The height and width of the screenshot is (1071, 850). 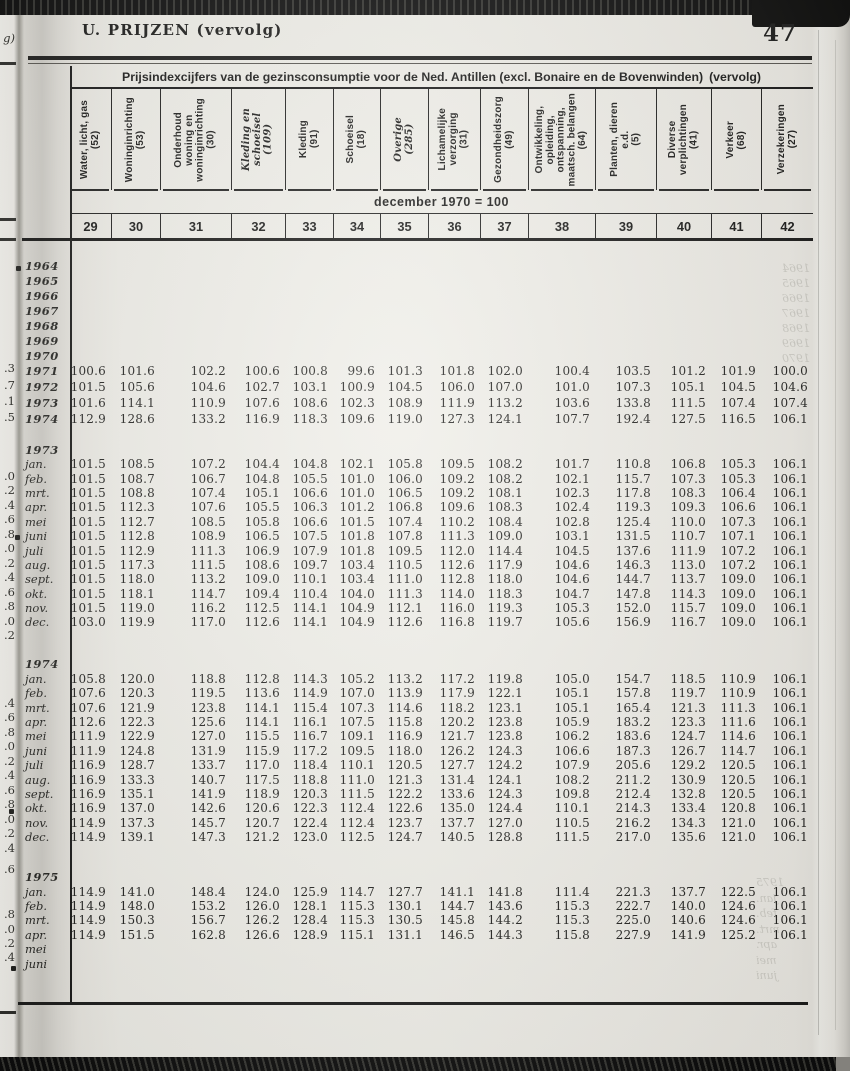 What do you see at coordinates (736, 140) in the screenshot?
I see `column-header: Verkeer (68)` at bounding box center [736, 140].